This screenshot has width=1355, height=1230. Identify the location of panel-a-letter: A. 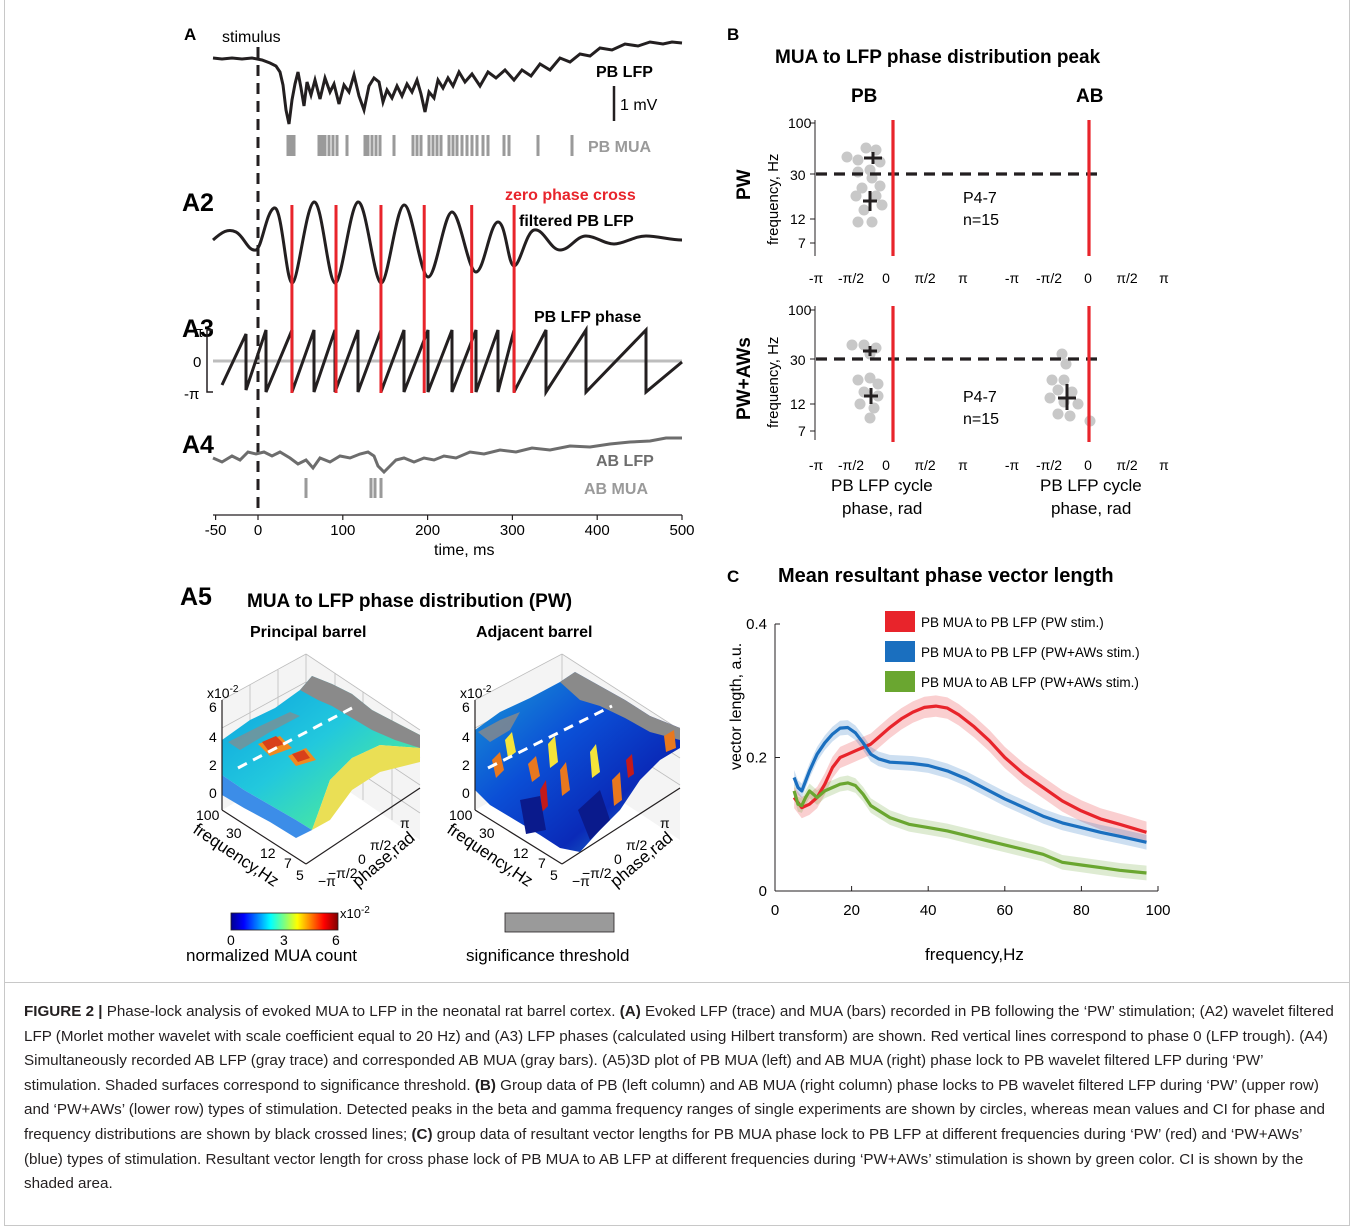
(190, 34).